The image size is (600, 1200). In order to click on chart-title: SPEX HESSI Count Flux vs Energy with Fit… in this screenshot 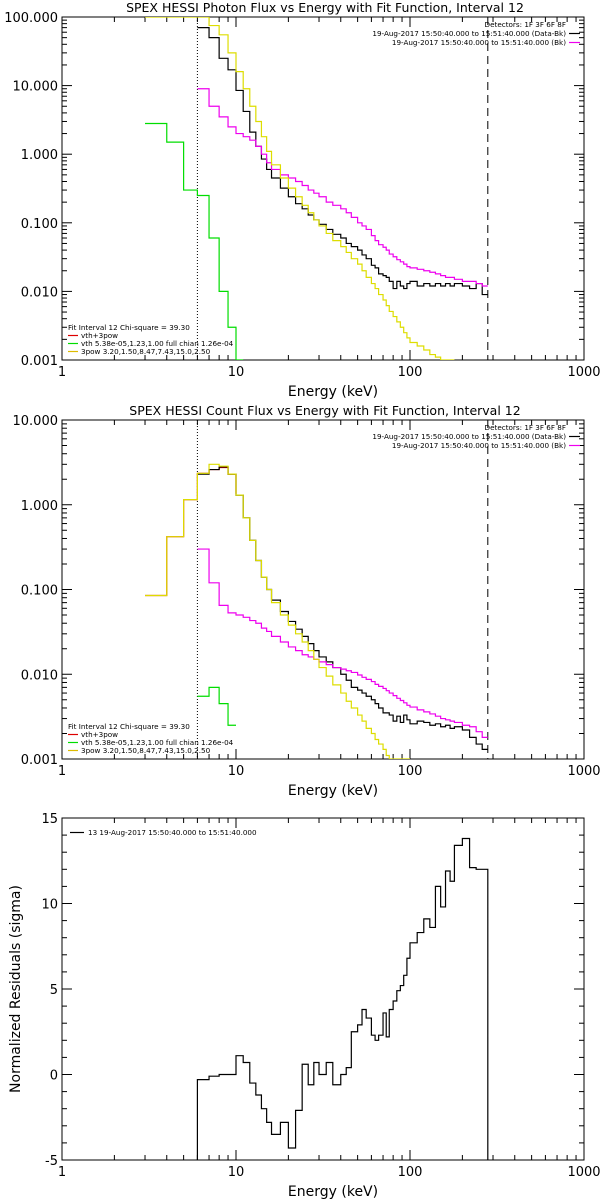, I will do `click(324, 410)`.